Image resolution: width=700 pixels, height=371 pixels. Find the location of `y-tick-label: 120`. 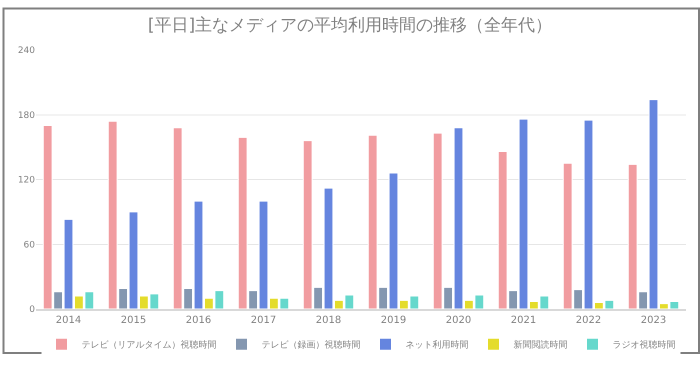

y-tick-label: 120 is located at coordinates (27, 181).